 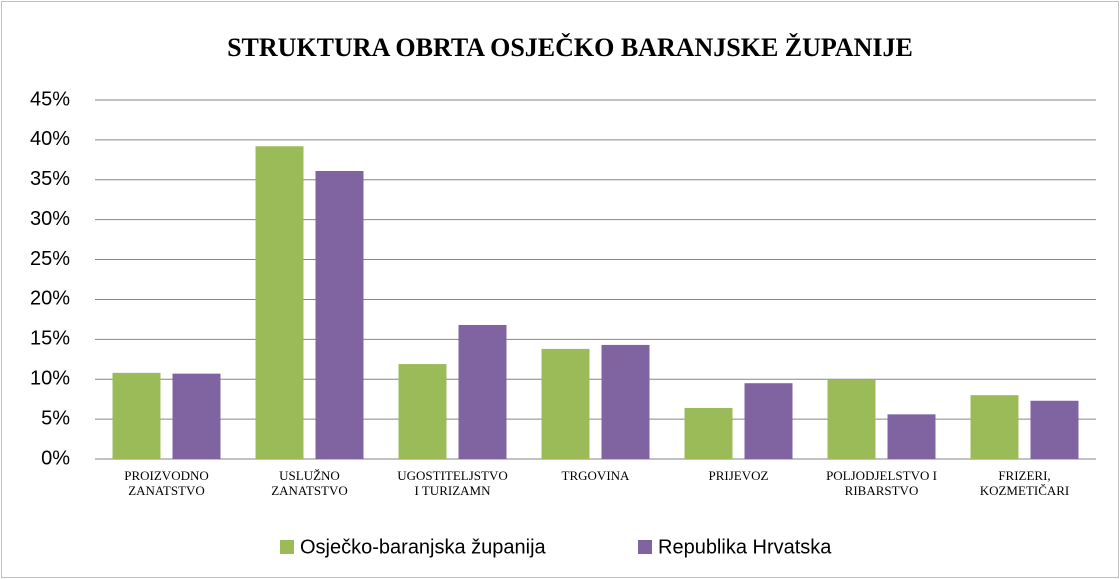 What do you see at coordinates (739, 475) in the screenshot?
I see `x-tick-label: PRIJEVOZ` at bounding box center [739, 475].